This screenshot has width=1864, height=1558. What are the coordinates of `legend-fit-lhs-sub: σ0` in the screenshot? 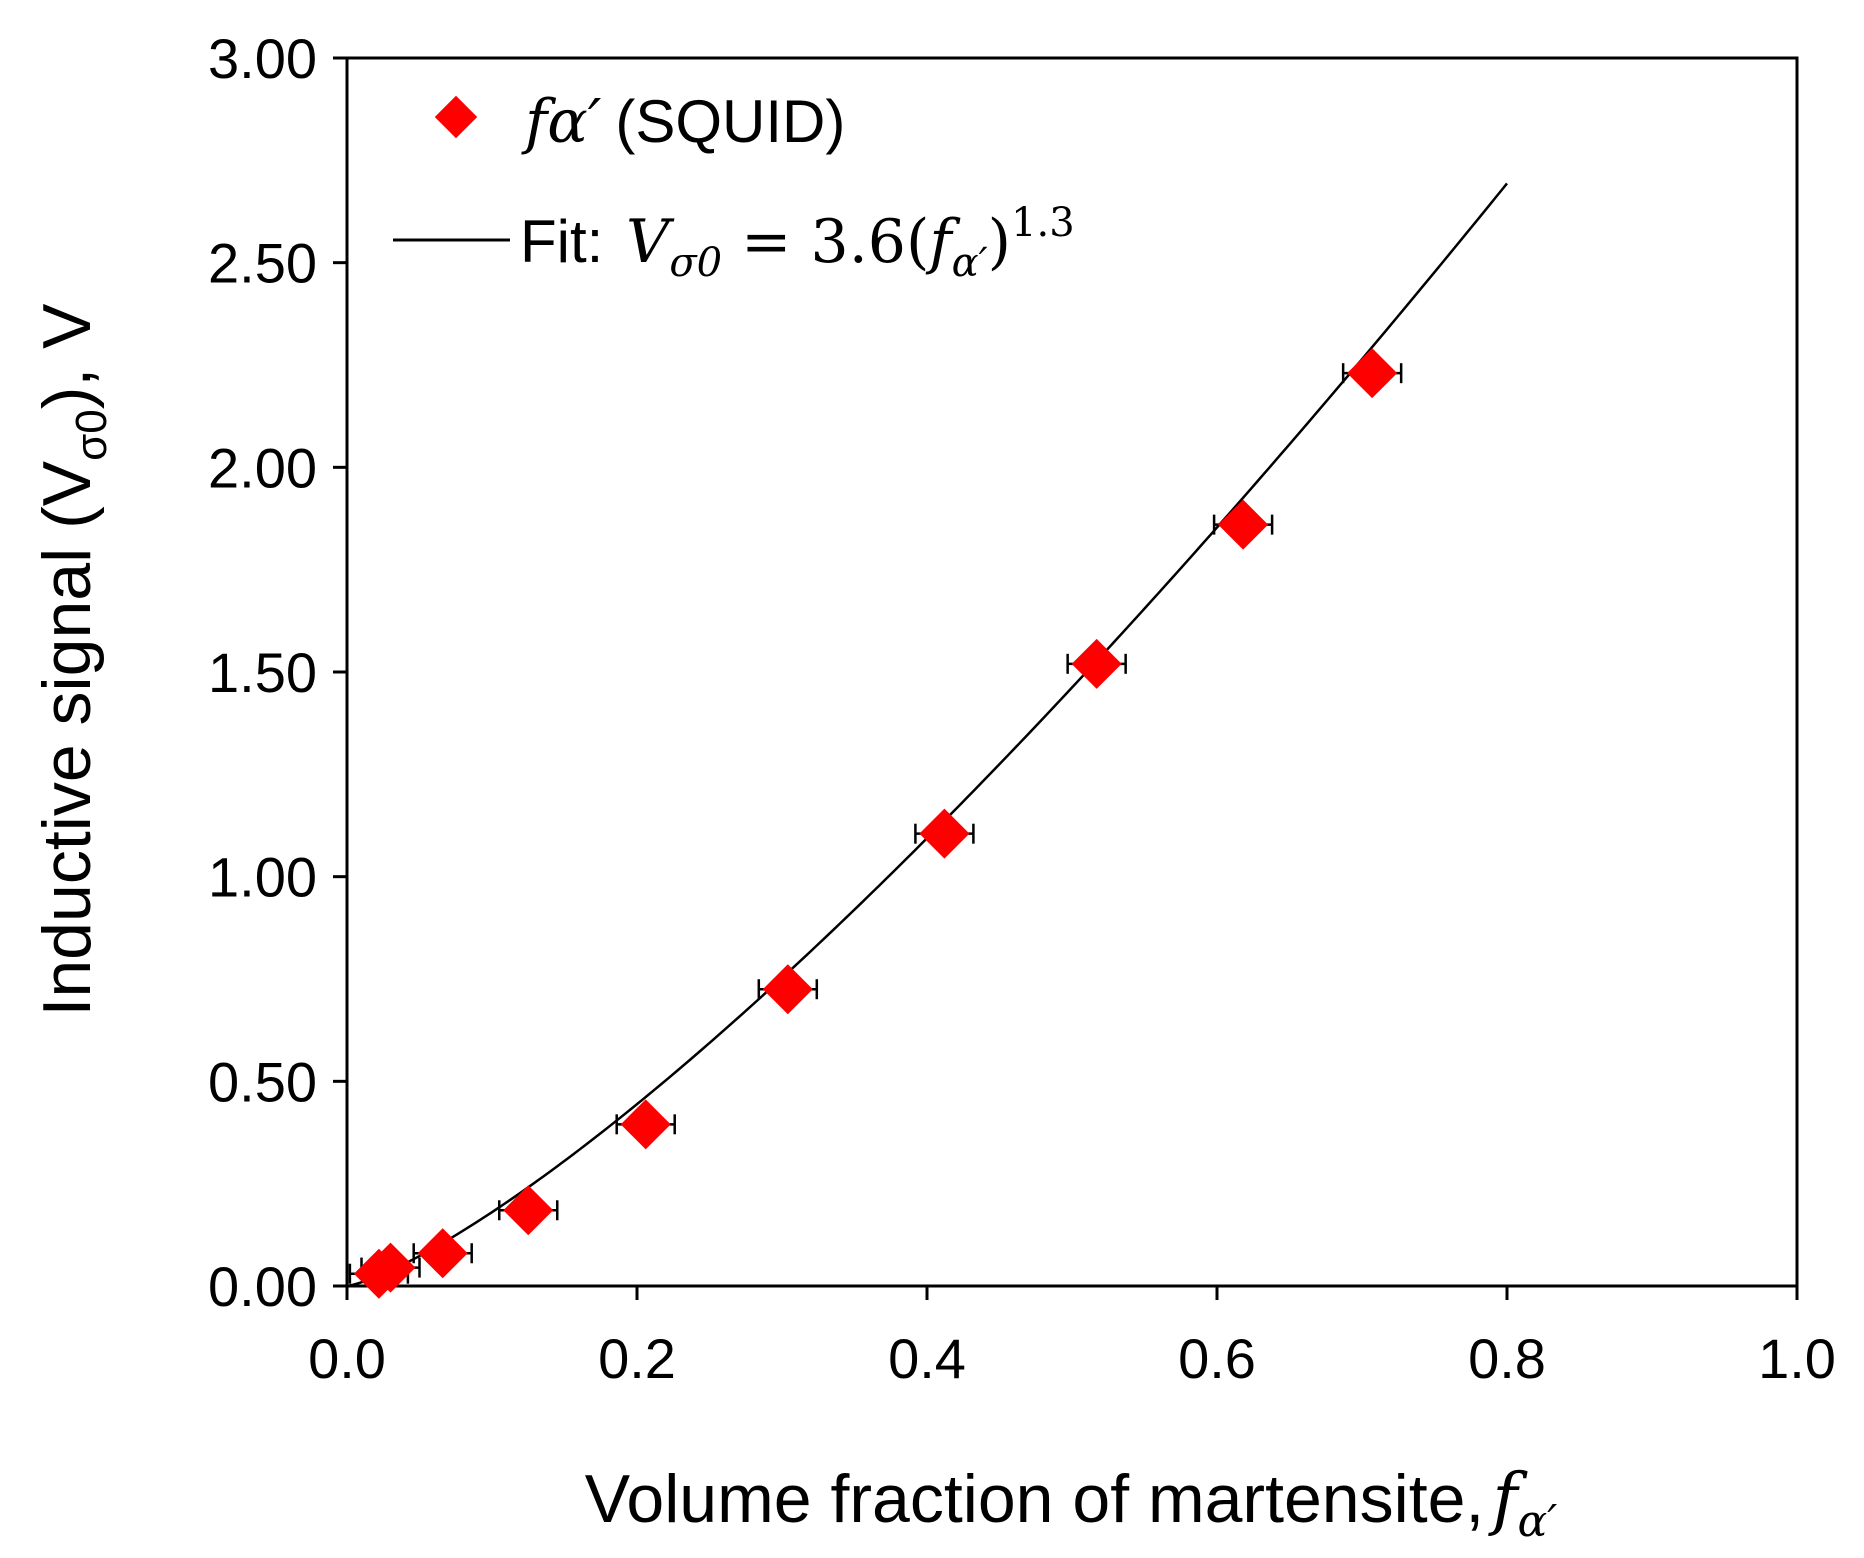 It's located at (695, 263).